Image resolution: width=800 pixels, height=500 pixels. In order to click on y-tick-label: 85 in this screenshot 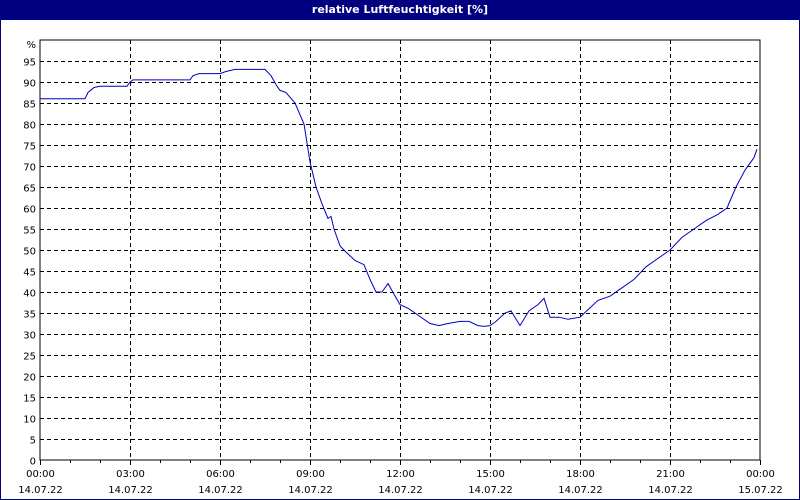, I will do `click(29, 105)`.